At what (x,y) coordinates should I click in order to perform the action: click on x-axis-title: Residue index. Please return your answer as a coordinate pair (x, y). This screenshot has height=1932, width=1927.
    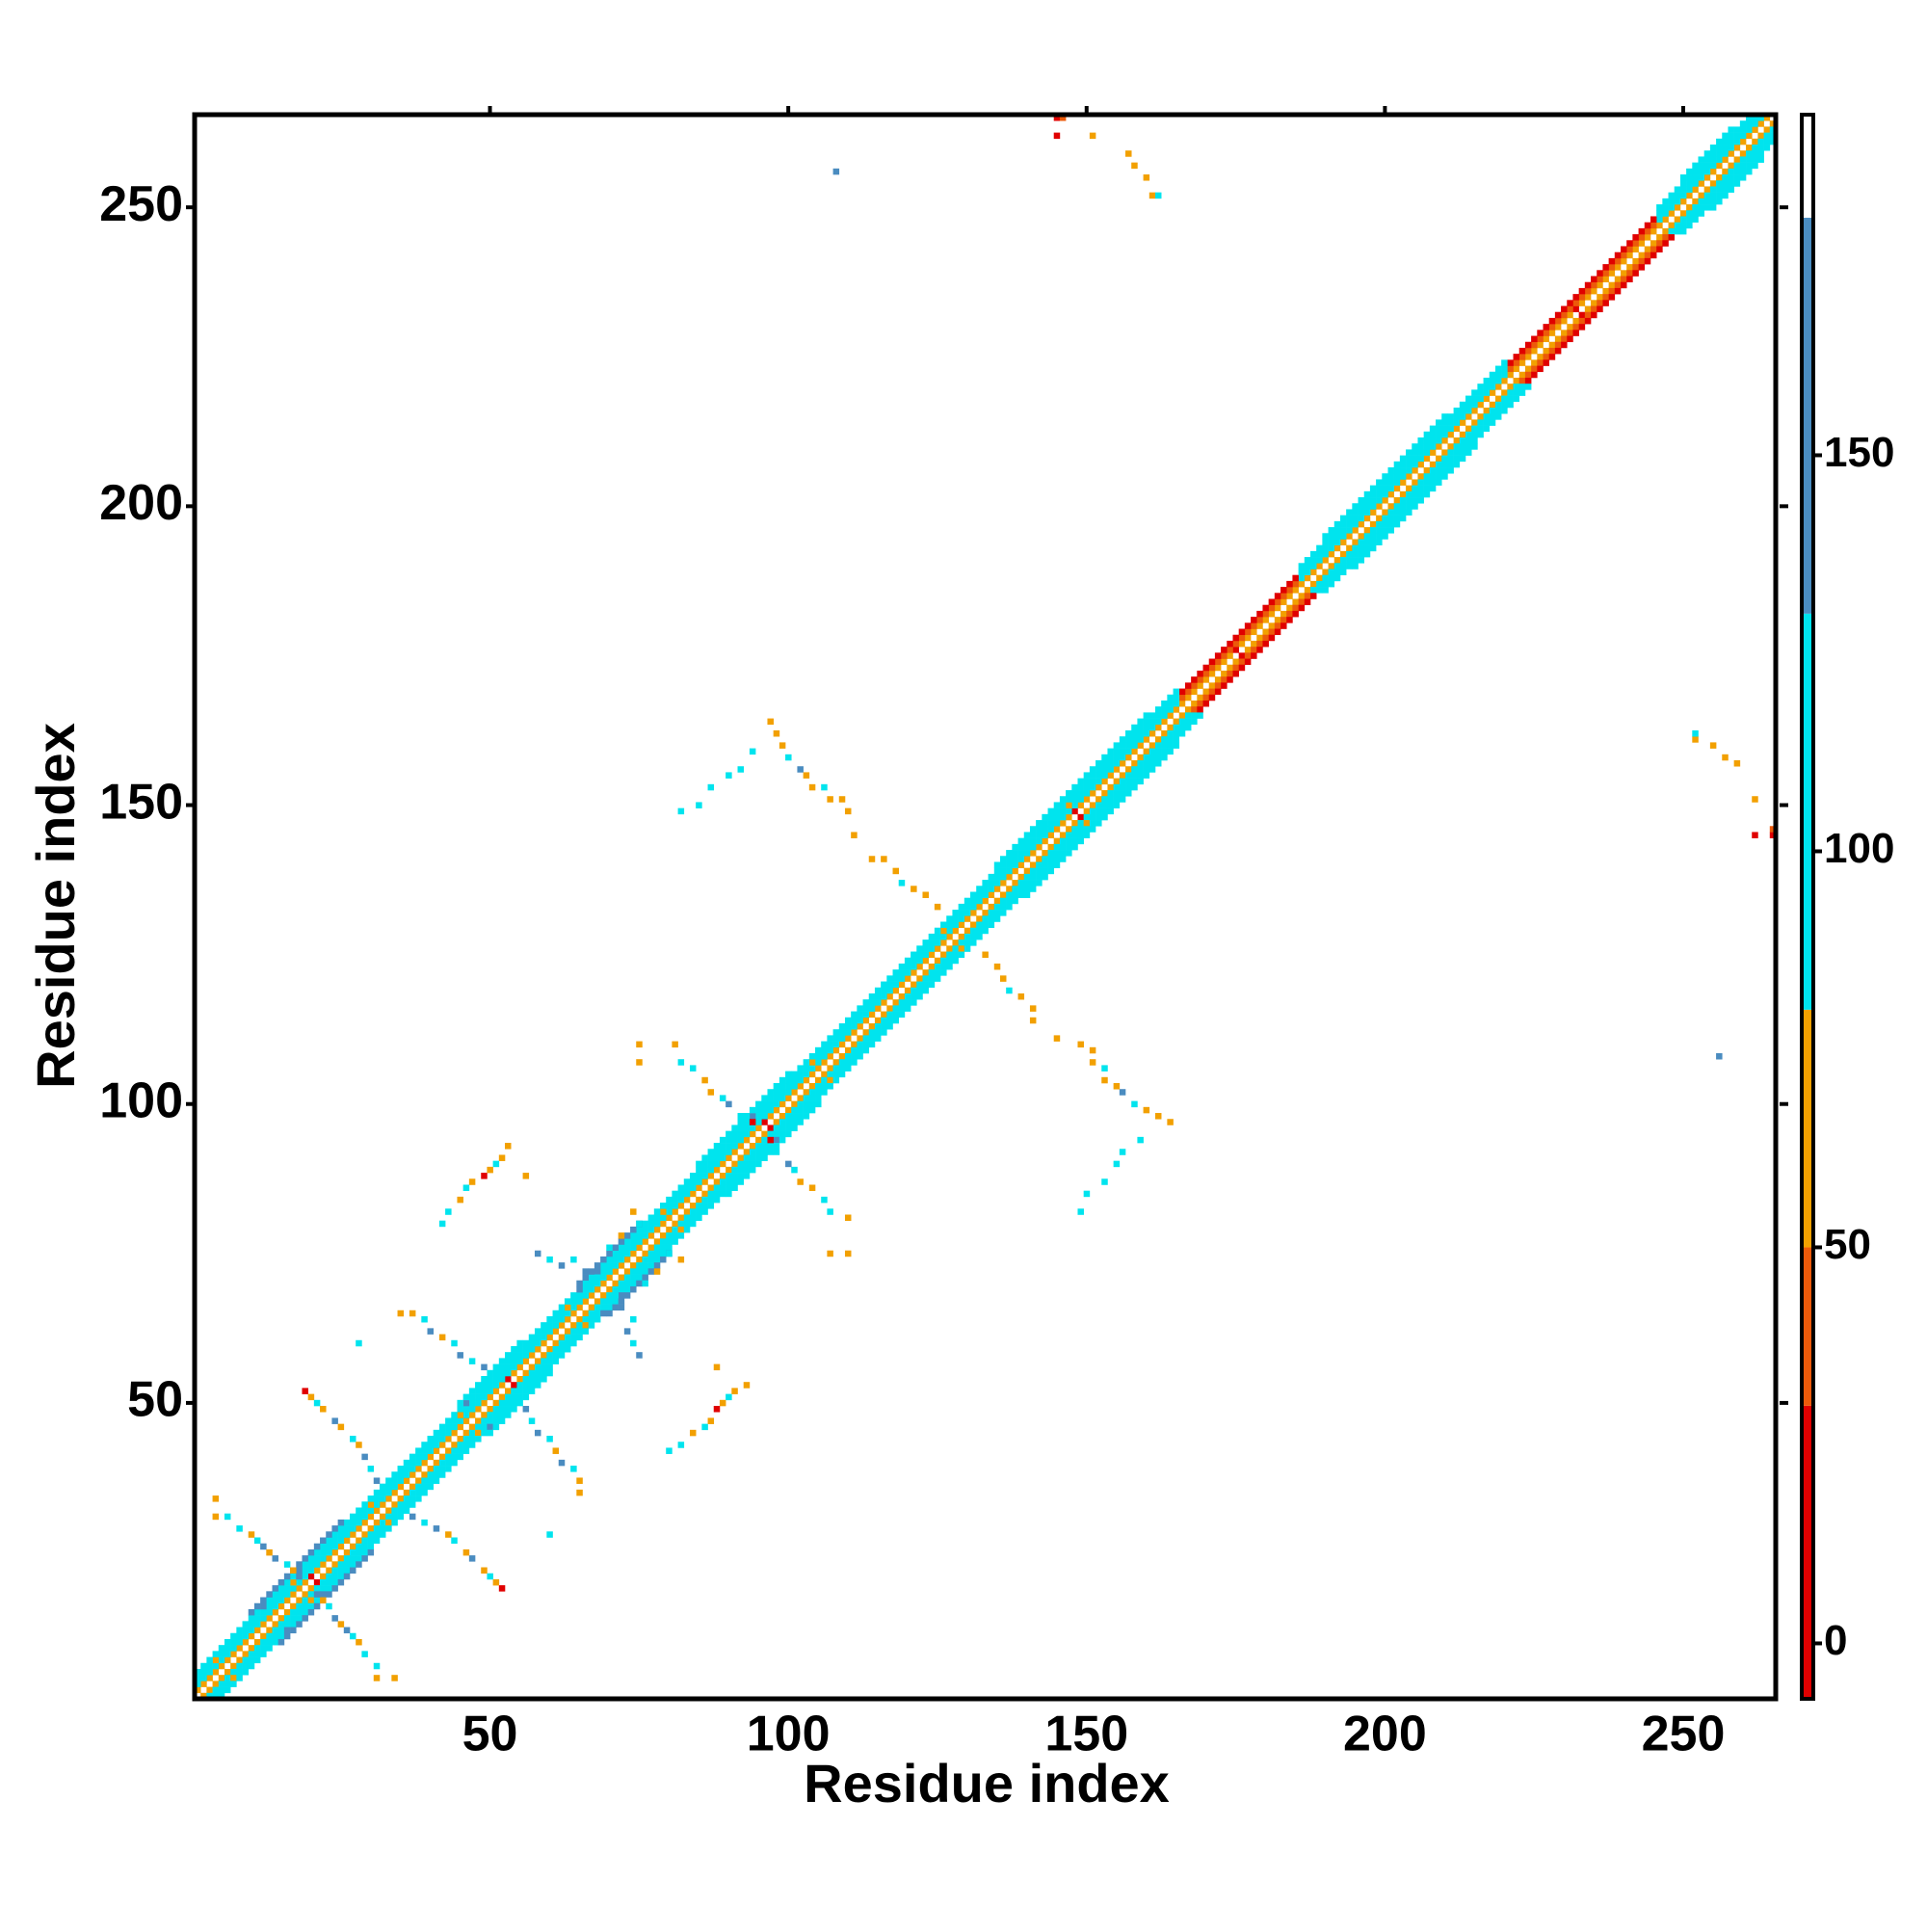
    Looking at the image, I should click on (987, 1783).